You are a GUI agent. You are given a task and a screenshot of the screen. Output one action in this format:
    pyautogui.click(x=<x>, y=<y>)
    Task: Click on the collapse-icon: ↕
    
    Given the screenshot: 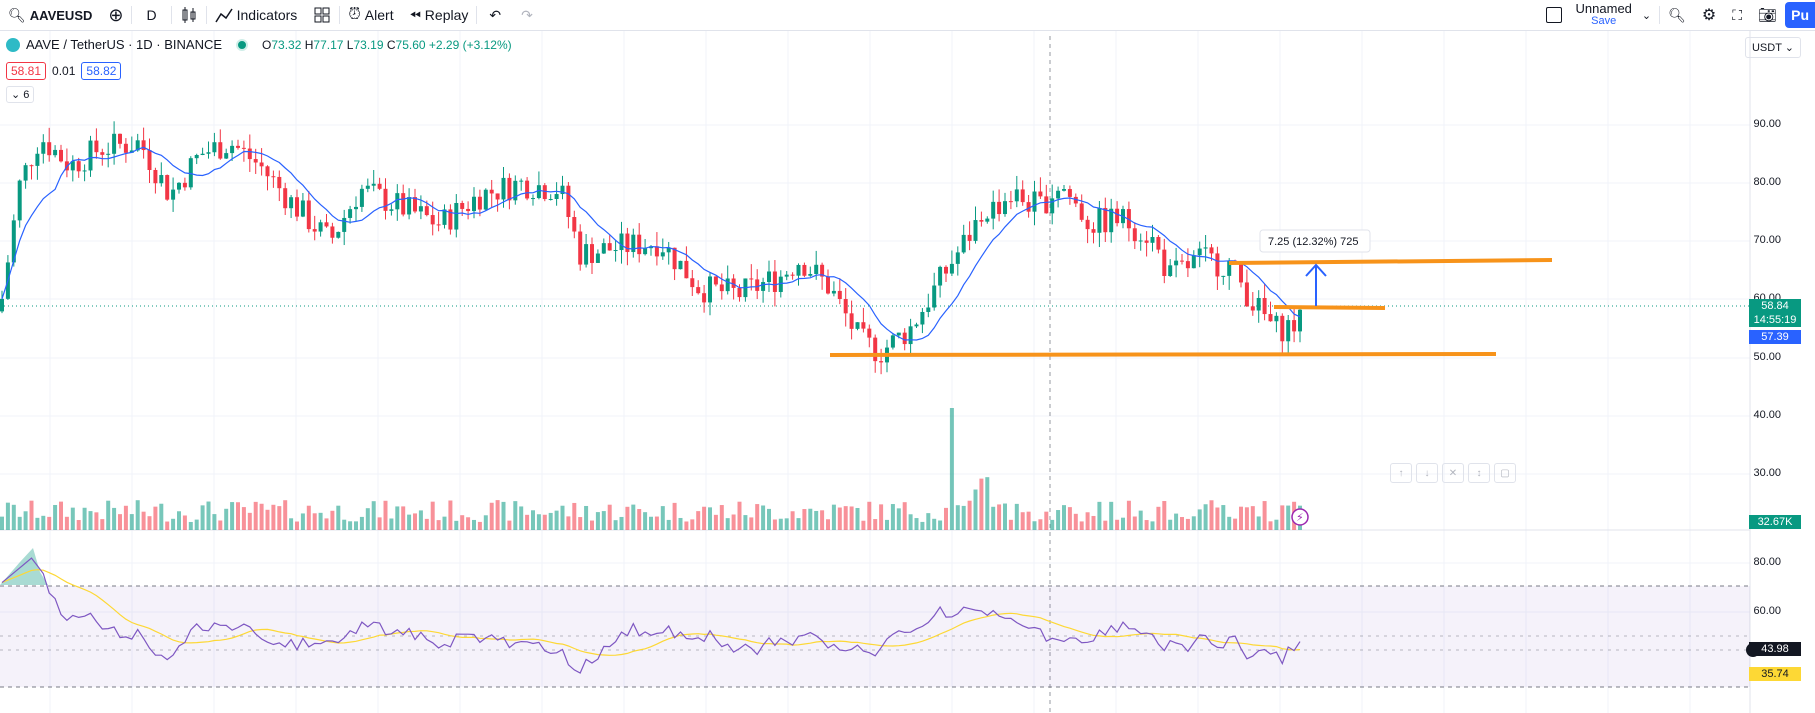 What is the action you would take?
    pyautogui.click(x=1479, y=473)
    